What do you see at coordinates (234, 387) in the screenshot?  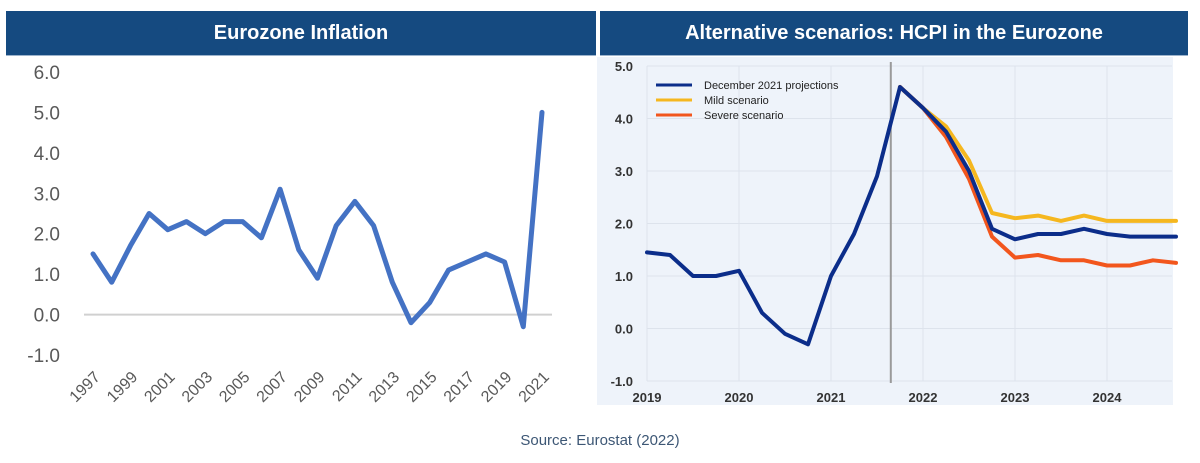 I see `x-tick-label: 2005` at bounding box center [234, 387].